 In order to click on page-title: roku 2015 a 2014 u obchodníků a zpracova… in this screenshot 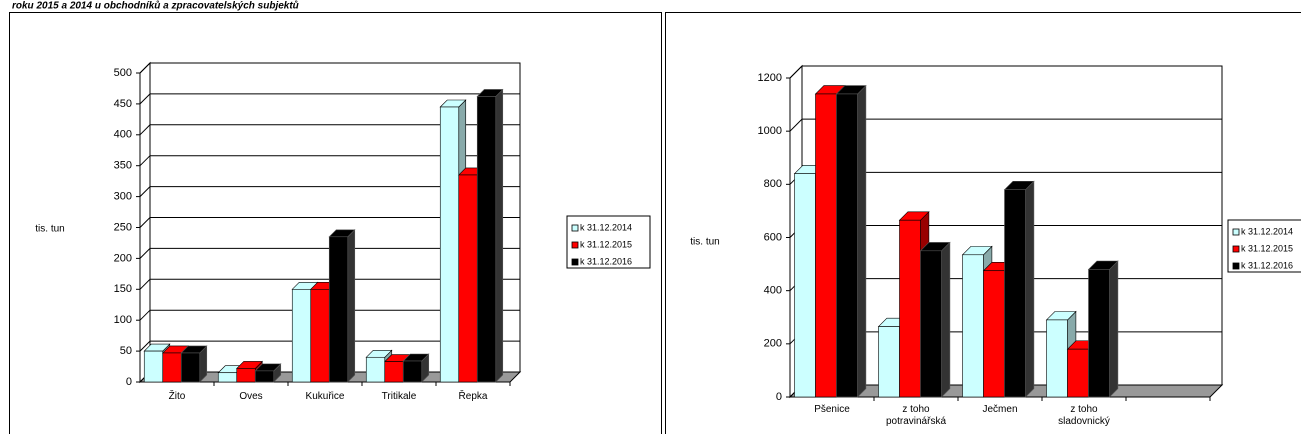, I will do `click(155, 6)`.